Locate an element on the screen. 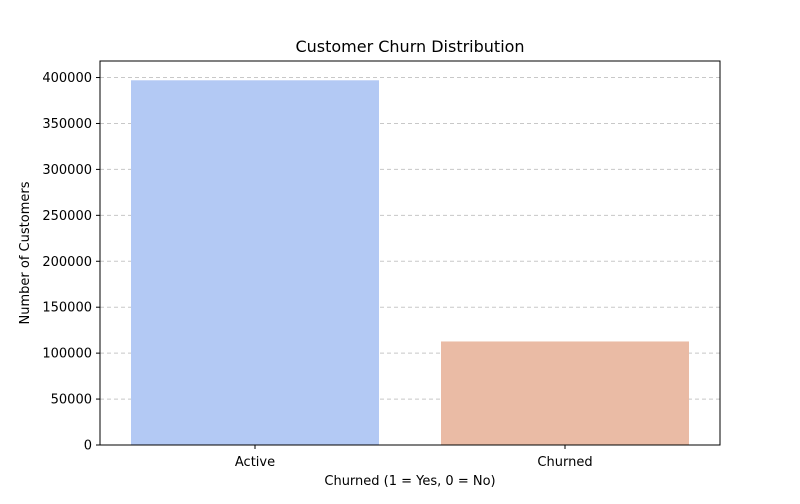 The width and height of the screenshot is (800, 504). y-axis-label: Number of Customers is located at coordinates (25, 252).